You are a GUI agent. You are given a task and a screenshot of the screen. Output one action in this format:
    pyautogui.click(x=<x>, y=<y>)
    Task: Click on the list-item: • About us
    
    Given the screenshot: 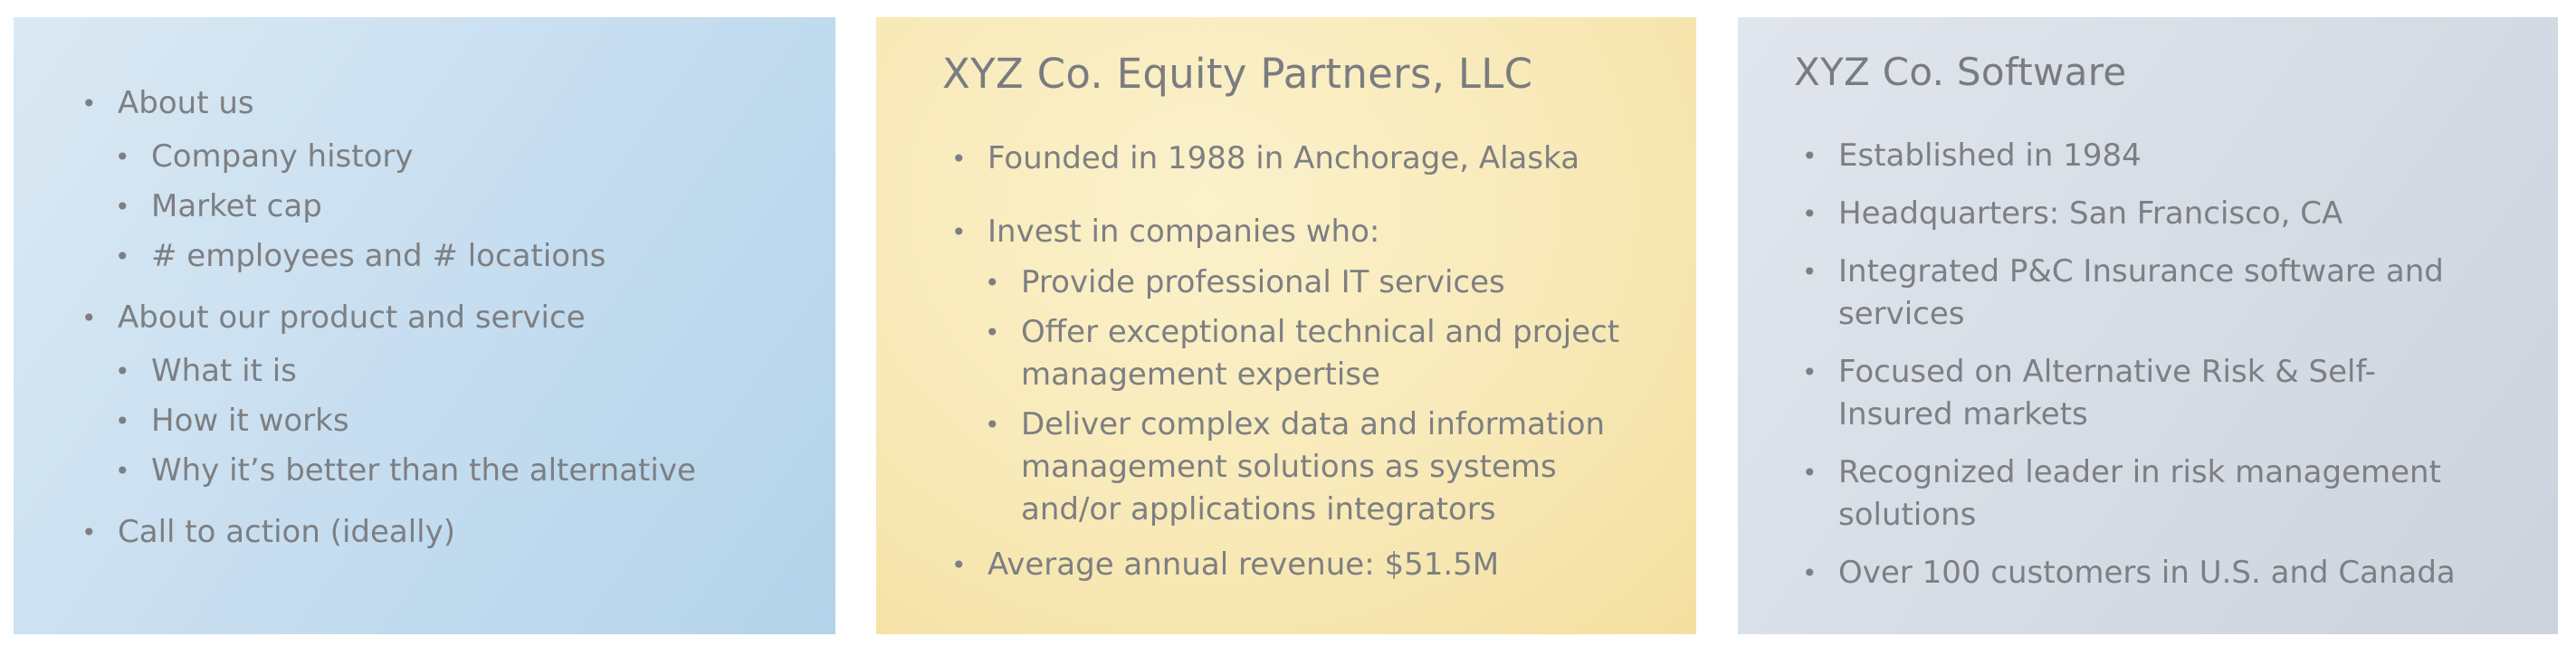 What is the action you would take?
    pyautogui.click(x=424, y=104)
    